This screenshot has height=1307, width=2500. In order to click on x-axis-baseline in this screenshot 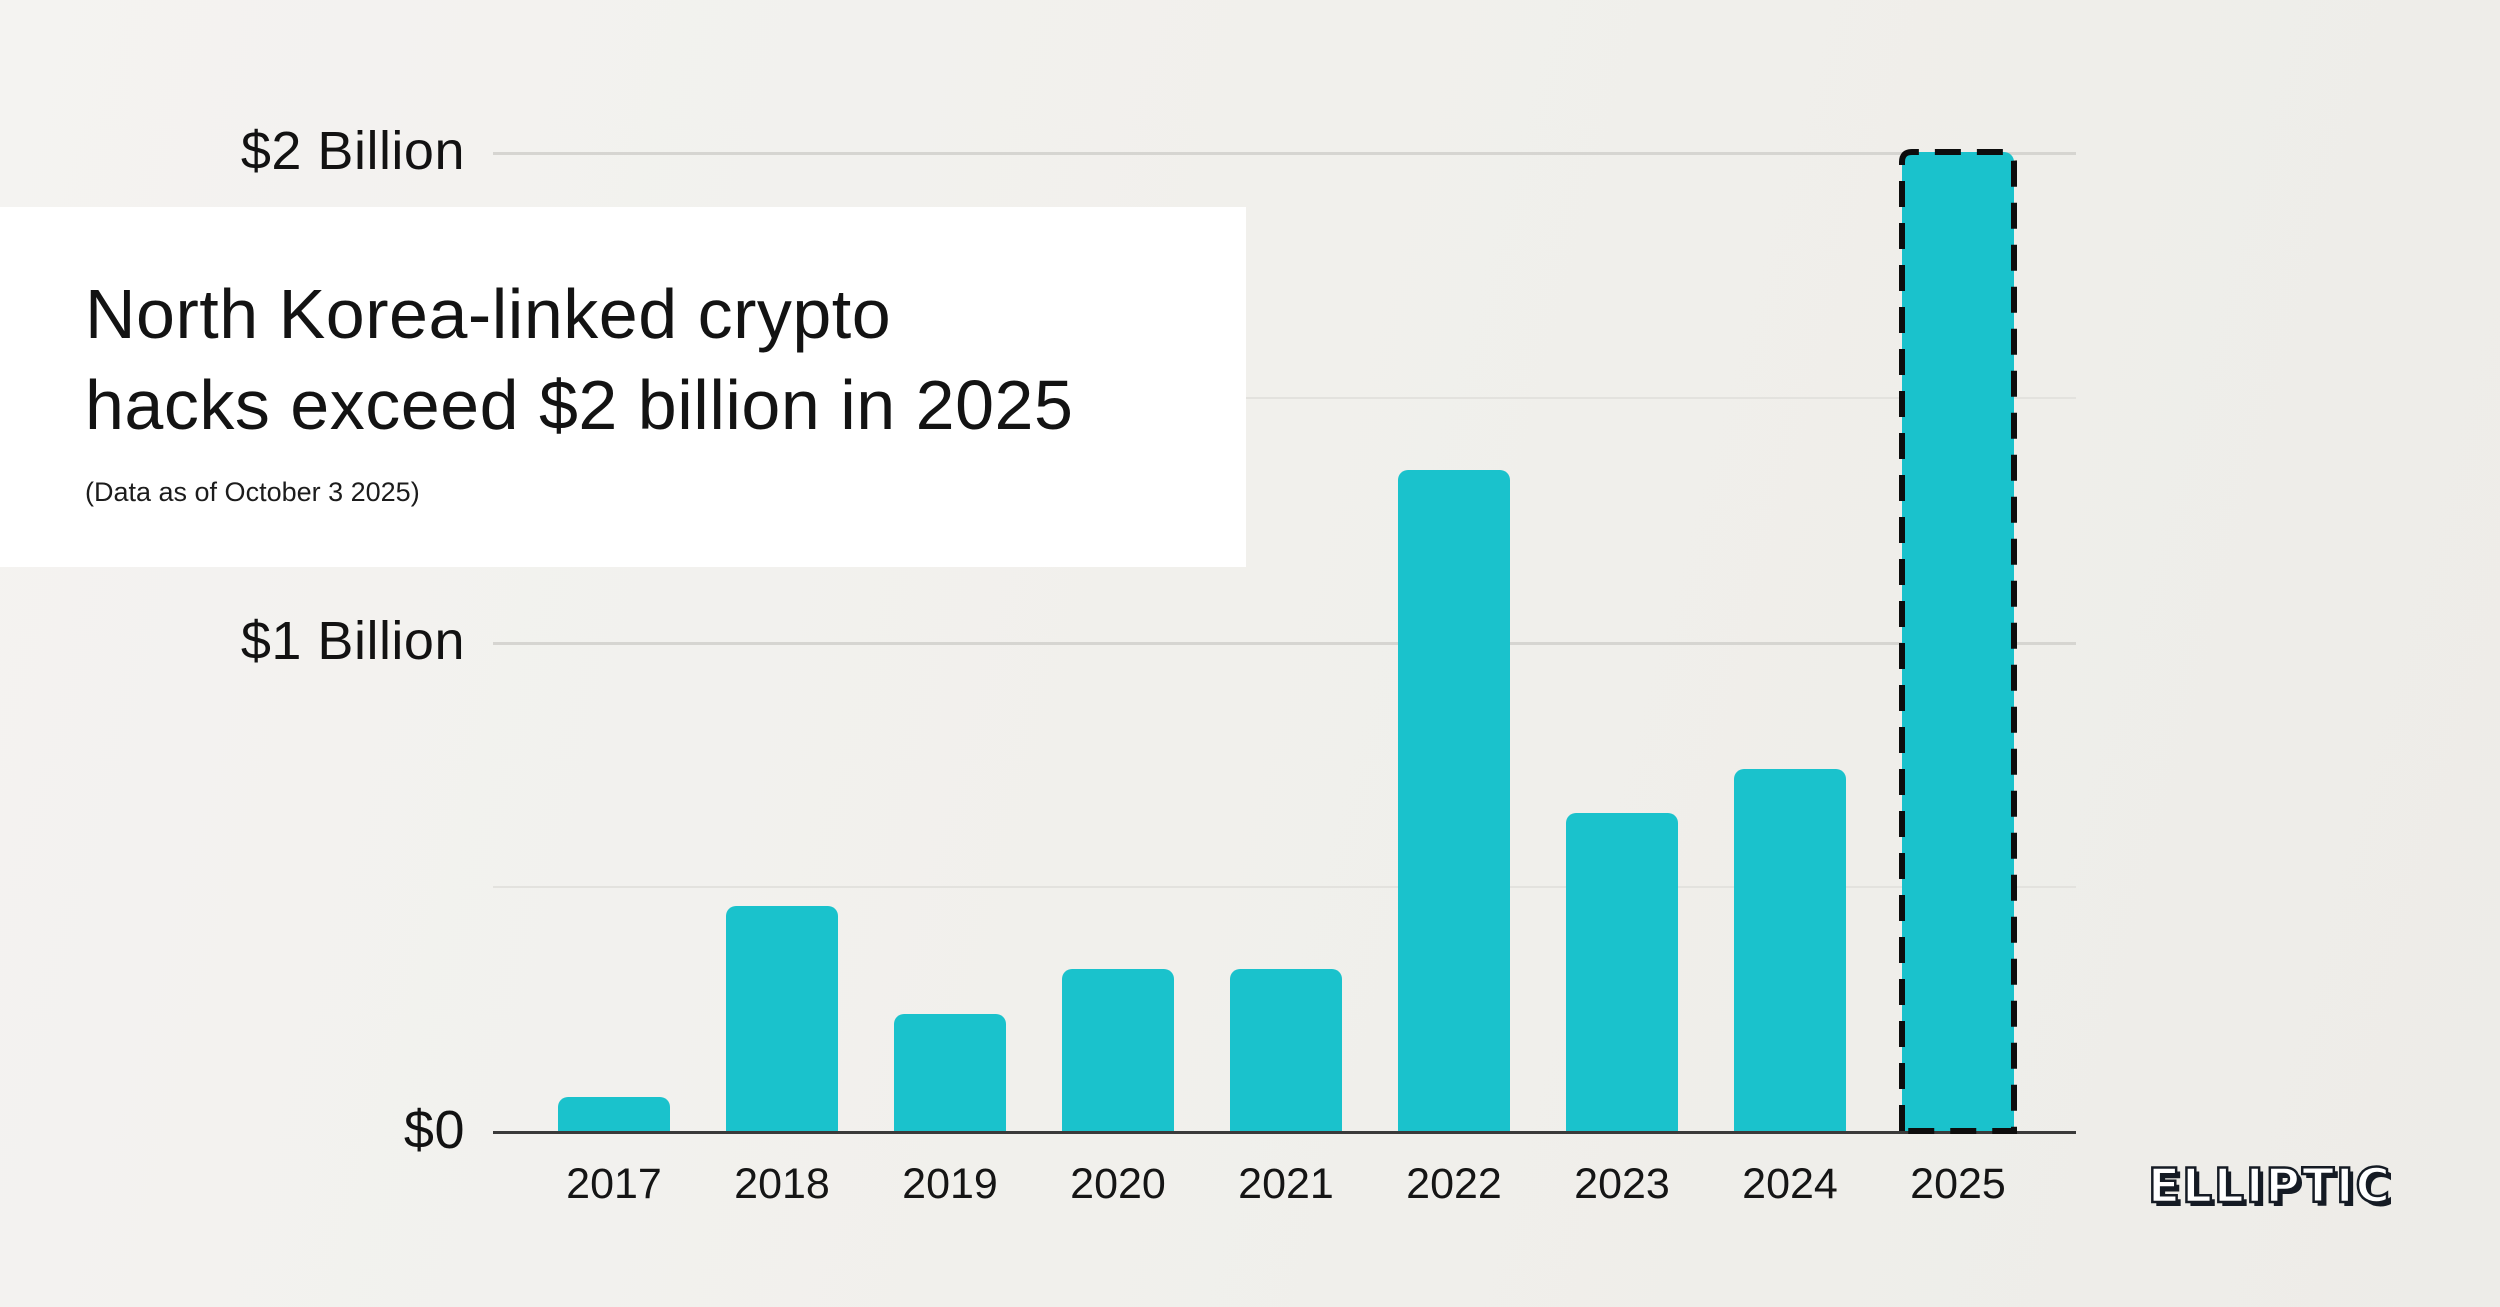, I will do `click(1284, 1132)`.